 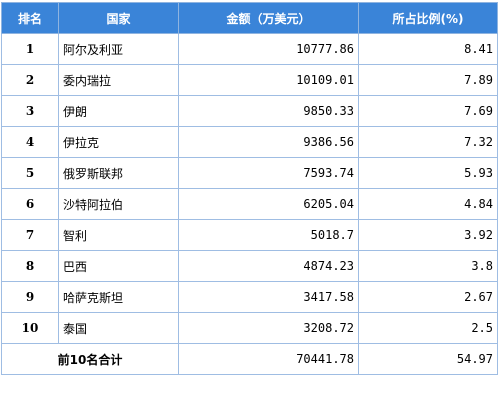 What do you see at coordinates (268, 80) in the screenshot?
I see `amount-cell: 10109.01` at bounding box center [268, 80].